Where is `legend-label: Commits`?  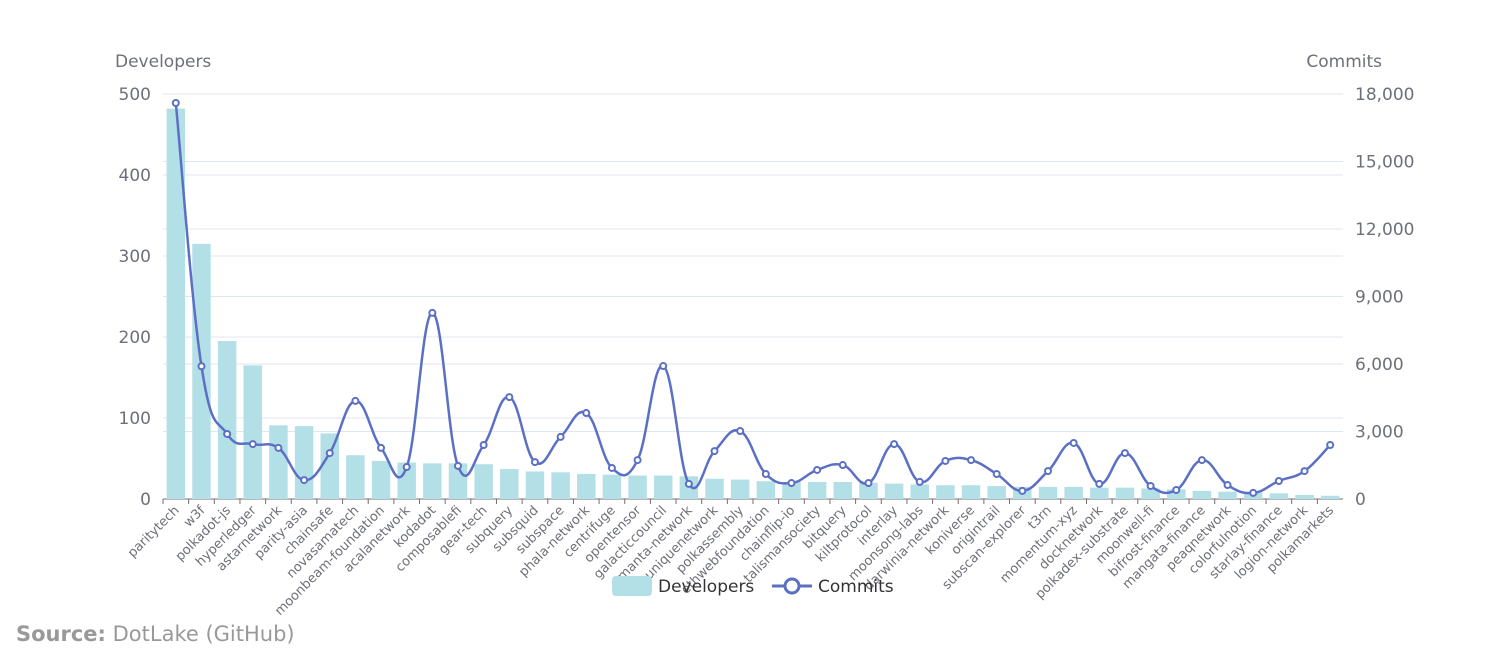
legend-label: Commits is located at coordinates (856, 587).